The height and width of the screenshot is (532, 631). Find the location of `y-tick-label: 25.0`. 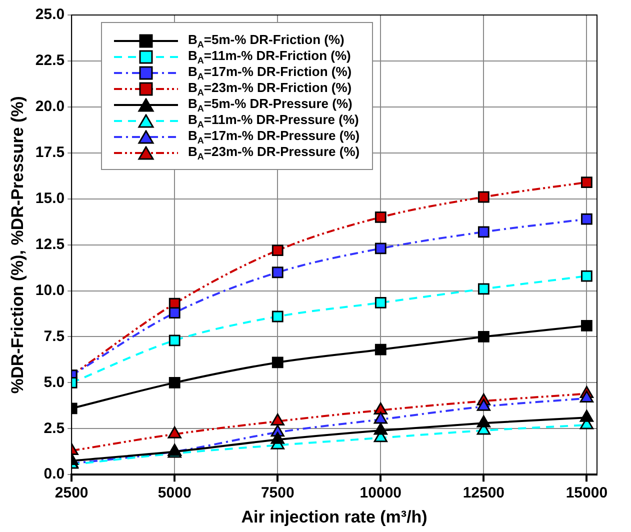

y-tick-label: 25.0 is located at coordinates (50, 15).